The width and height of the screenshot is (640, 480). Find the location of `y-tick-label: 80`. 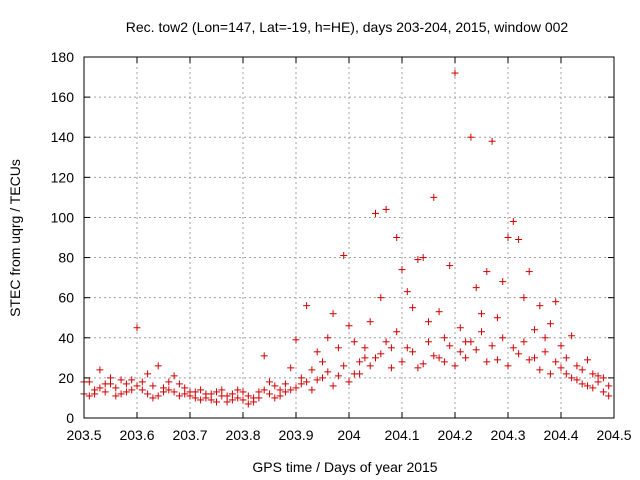

y-tick-label: 80 is located at coordinates (66, 258).